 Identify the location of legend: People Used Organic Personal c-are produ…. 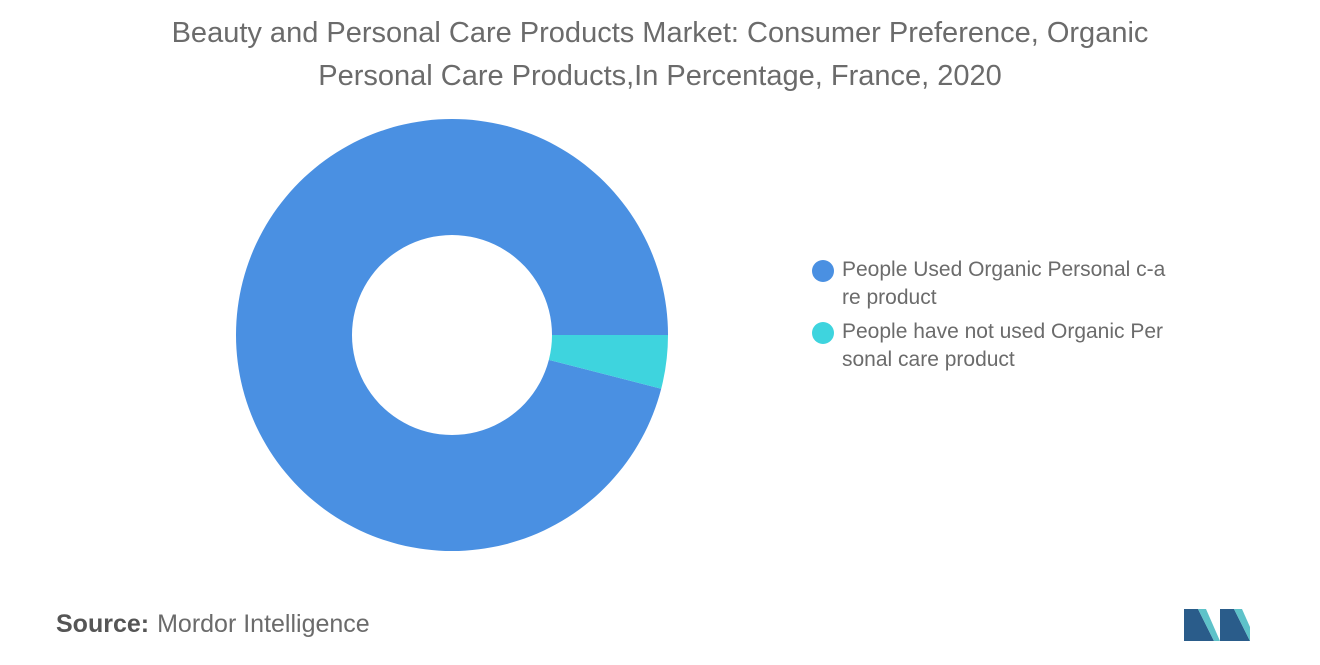
(1002, 318).